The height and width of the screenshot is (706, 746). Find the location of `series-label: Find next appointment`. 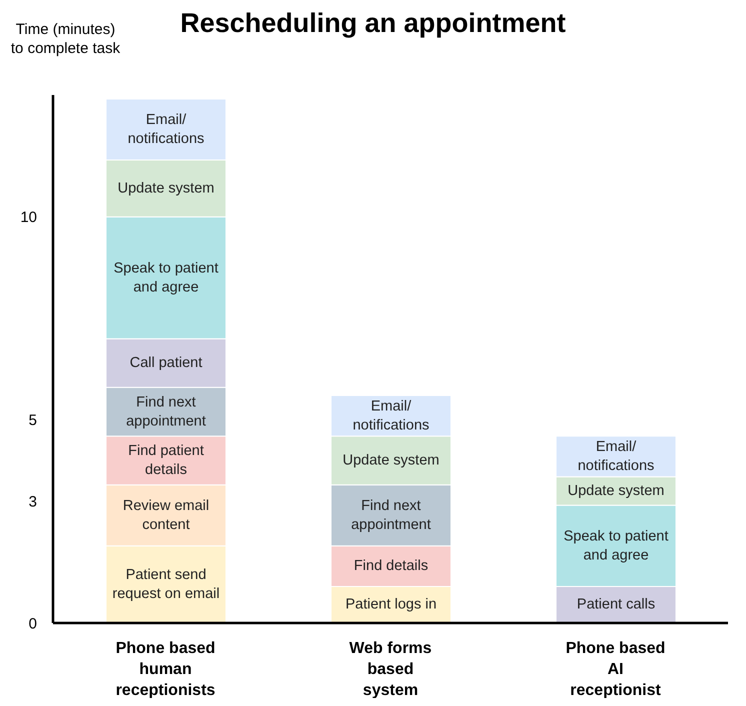

series-label: Find next appointment is located at coordinates (166, 412).